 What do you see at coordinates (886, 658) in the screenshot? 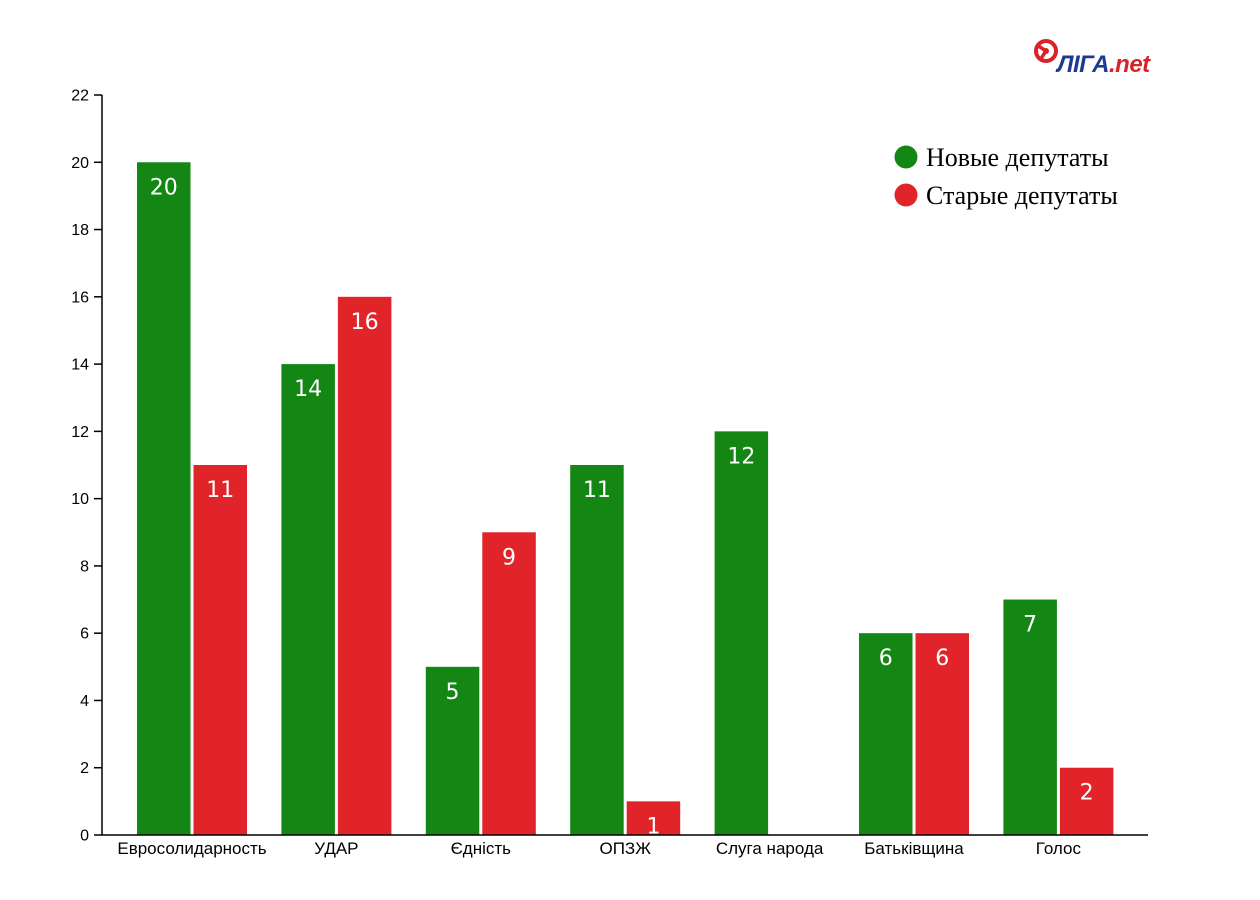
I see `data-label-new-батьківщина: 6` at bounding box center [886, 658].